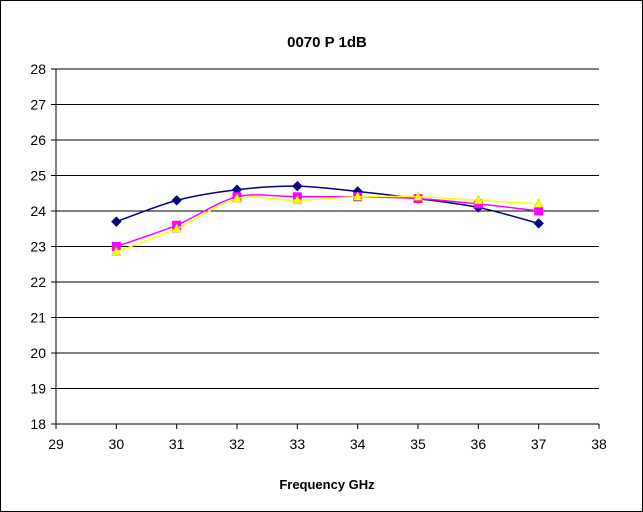 This screenshot has height=512, width=643. Describe the element at coordinates (177, 444) in the screenshot. I see `x-tick-label: 31` at that location.